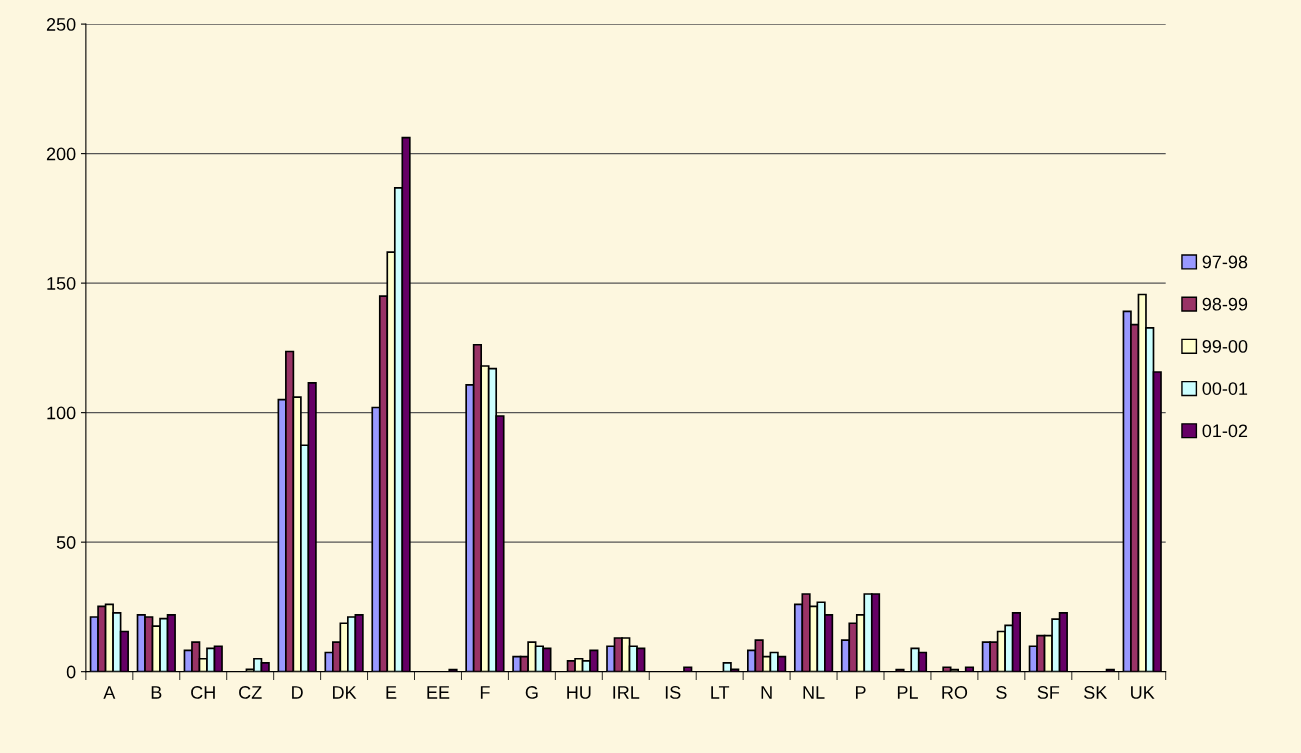 The width and height of the screenshot is (1301, 753). What do you see at coordinates (156, 692) in the screenshot?
I see `x-tick-label: B` at bounding box center [156, 692].